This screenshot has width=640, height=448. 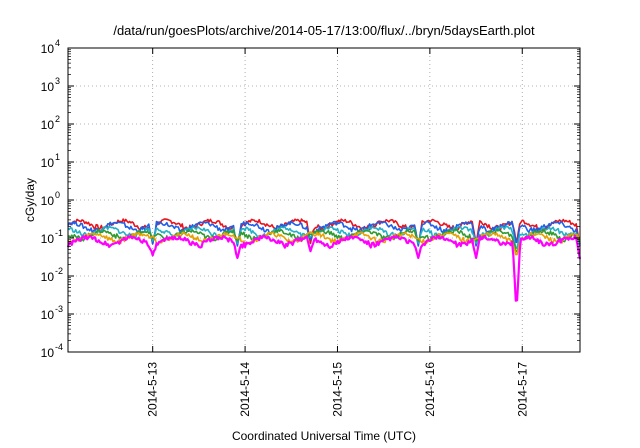 I want to click on y-tick-exponent: -4, so click(x=59, y=347).